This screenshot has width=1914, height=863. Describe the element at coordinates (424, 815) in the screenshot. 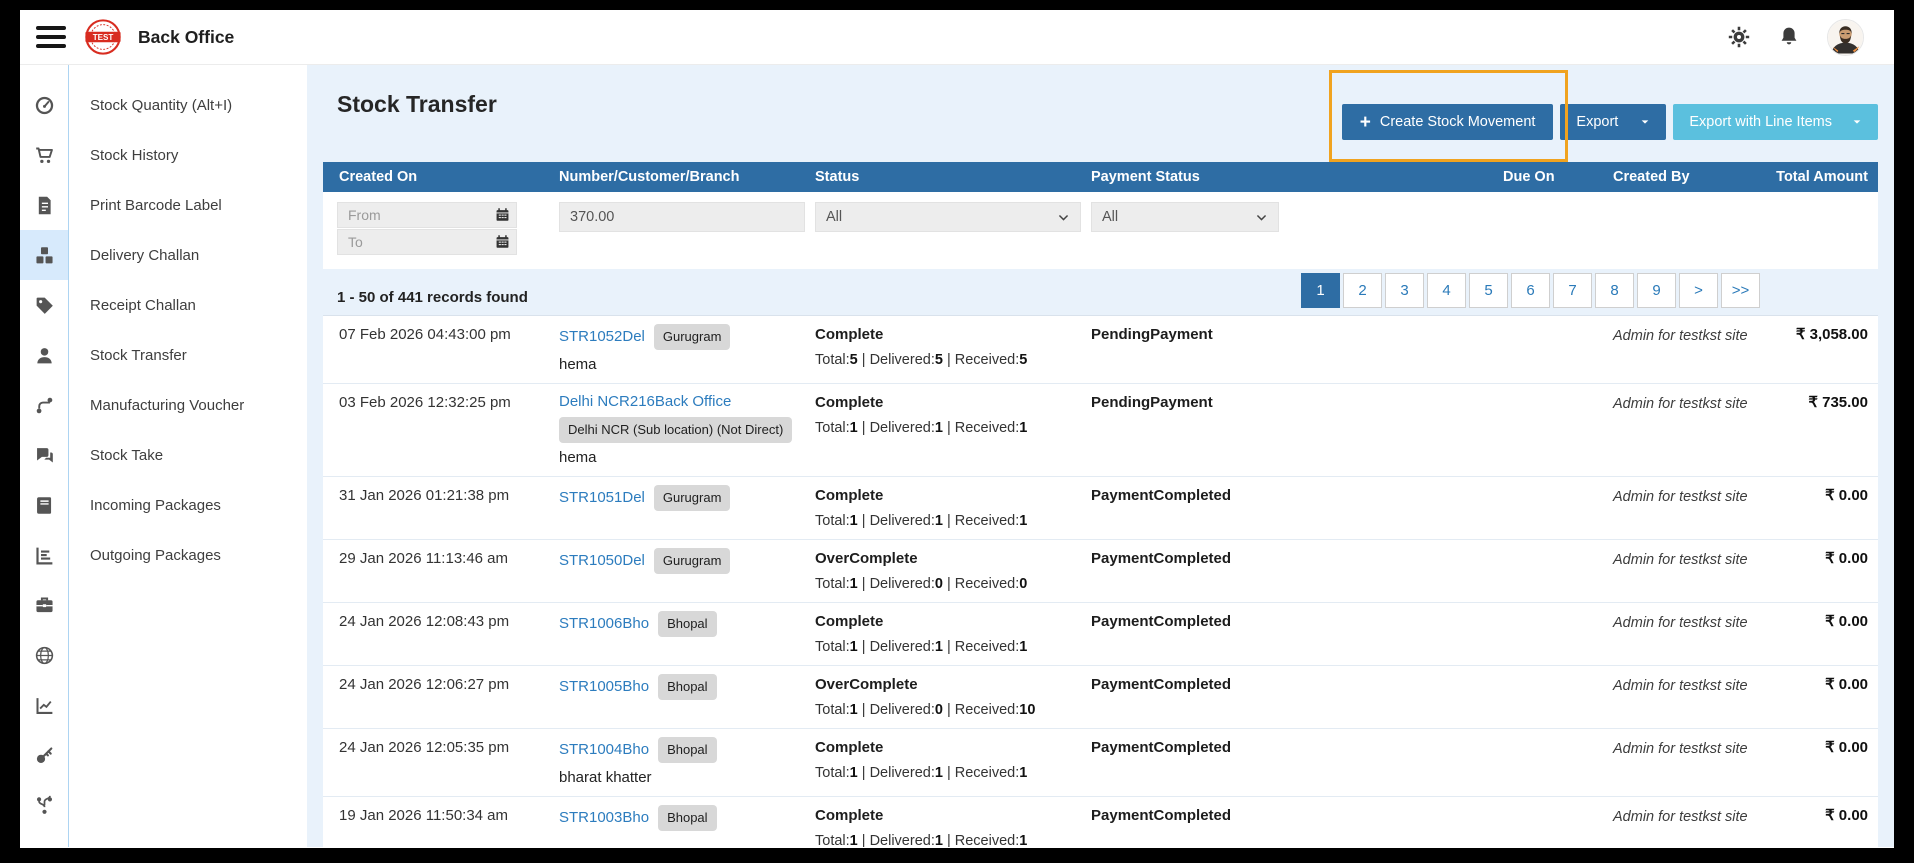

I see `created-on-cell: 19 Jan 2026 11:50:34 am` at that location.